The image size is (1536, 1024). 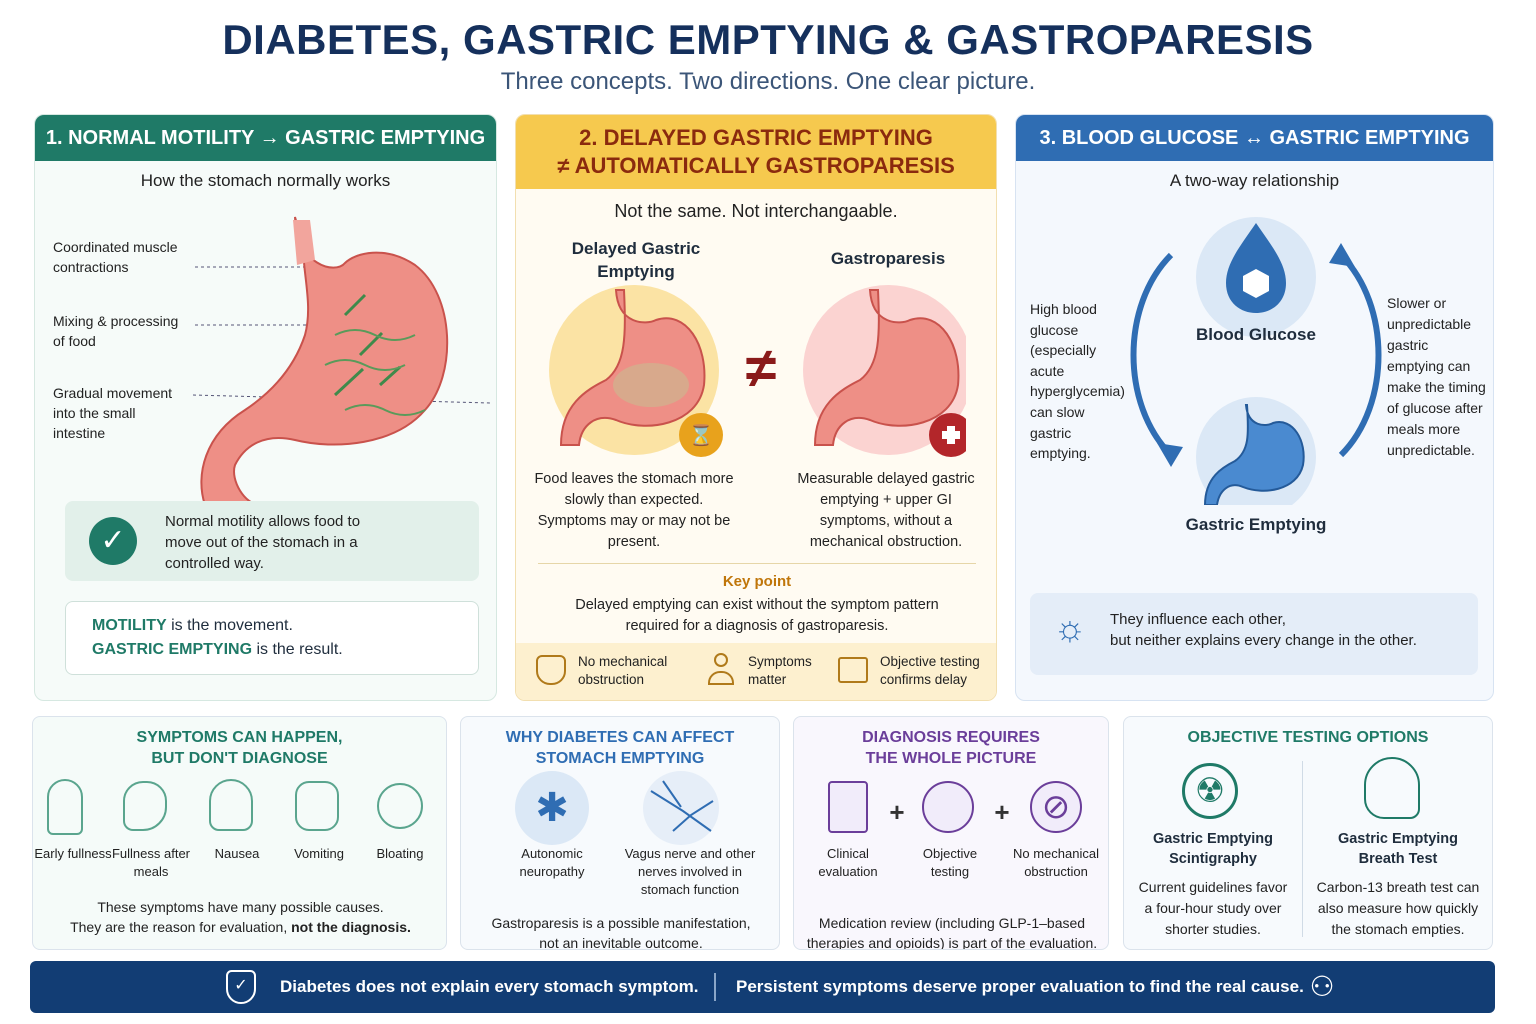 I want to click on vomiting-icon, so click(x=317, y=806).